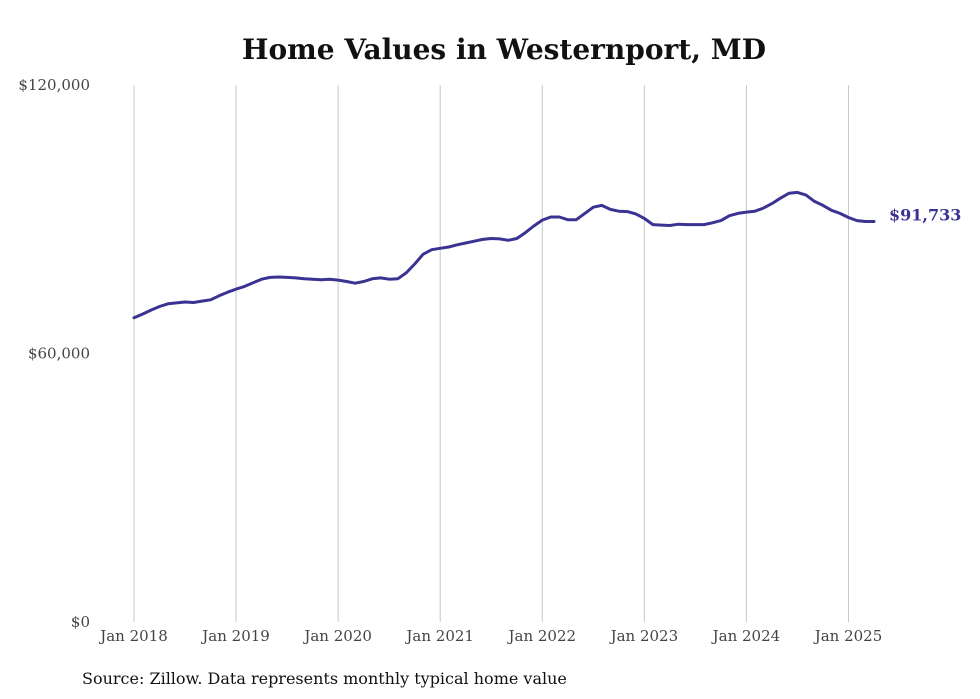 This screenshot has width=980, height=699. I want to click on x-tick-label: Jan 2022, so click(541, 636).